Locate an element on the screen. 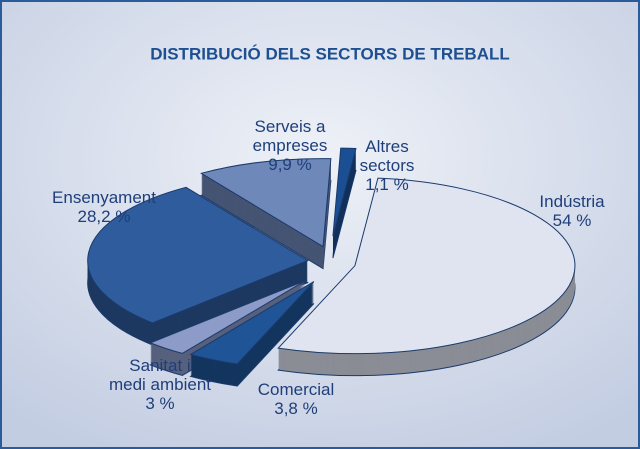 This screenshot has height=449, width=640. slice-label: Ensenyament 28,2 % is located at coordinates (104, 207).